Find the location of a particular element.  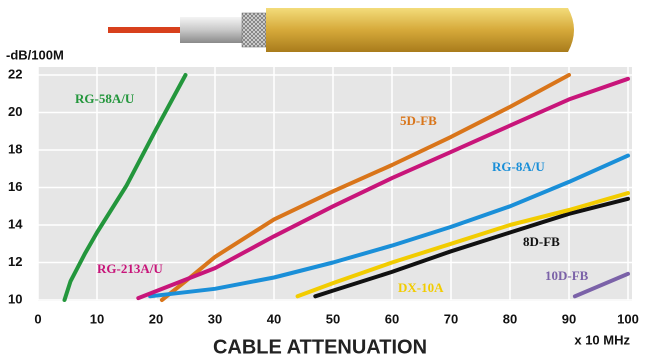

series-label: 10D-FB is located at coordinates (567, 275).